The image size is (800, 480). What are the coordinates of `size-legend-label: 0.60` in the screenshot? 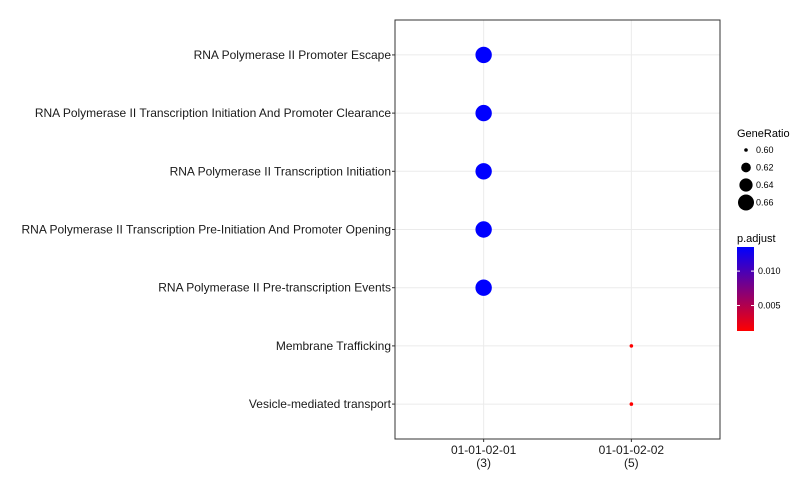 It's located at (765, 150).